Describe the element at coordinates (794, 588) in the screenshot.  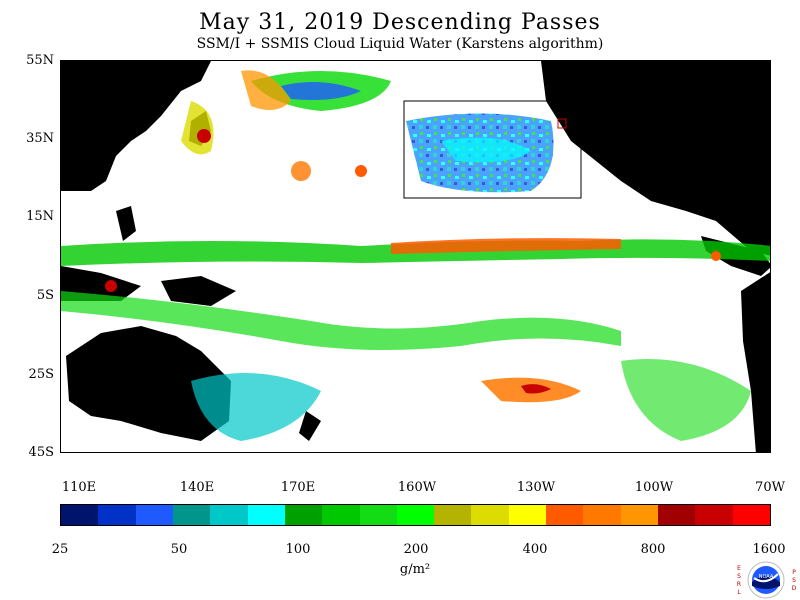
I see `svg-text: D` at that location.